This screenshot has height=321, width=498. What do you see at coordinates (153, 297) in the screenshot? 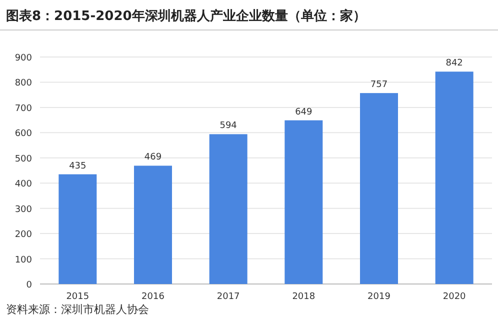
I see `x-tick-label: 2016` at bounding box center [153, 297].